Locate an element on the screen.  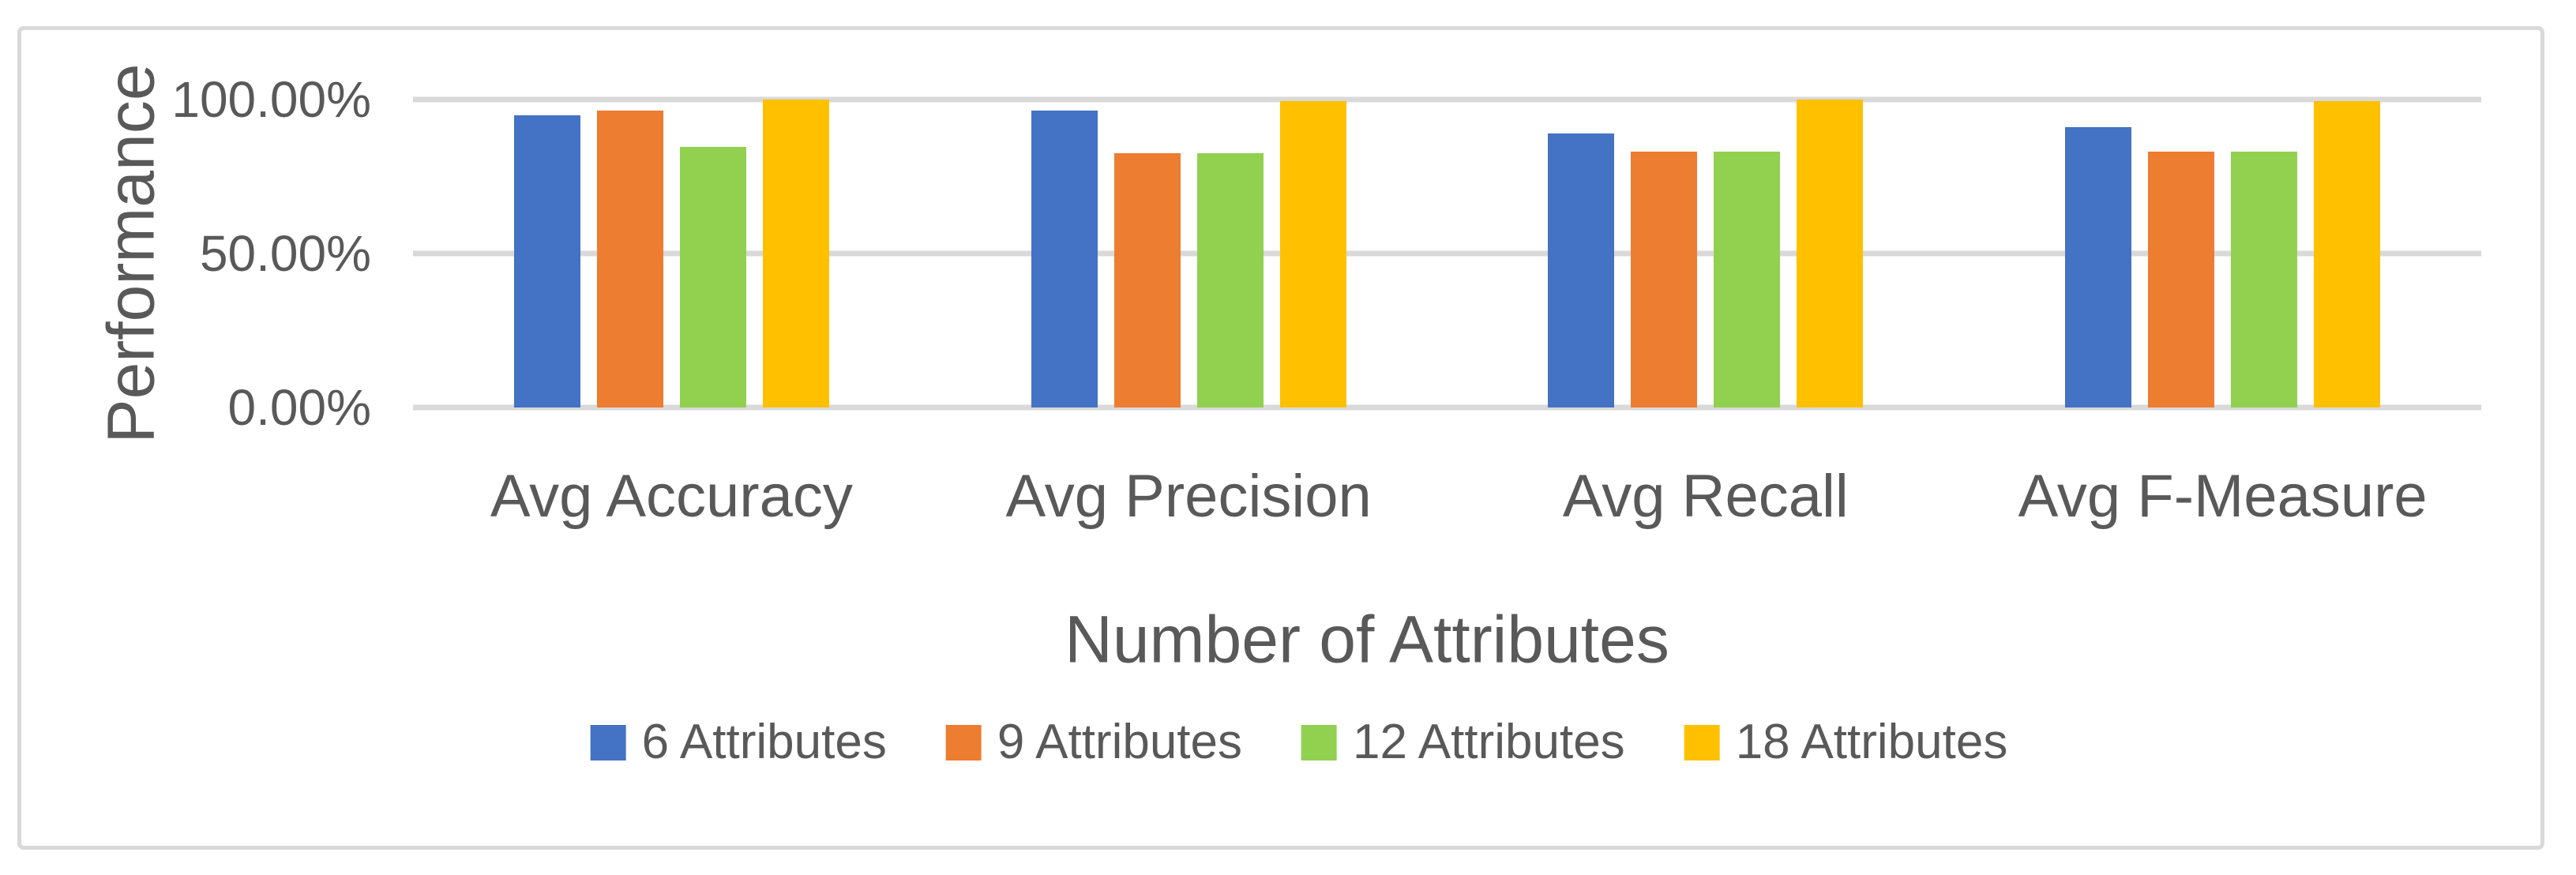
legend-item-12-attributes: 12 Attributes is located at coordinates (1463, 742).